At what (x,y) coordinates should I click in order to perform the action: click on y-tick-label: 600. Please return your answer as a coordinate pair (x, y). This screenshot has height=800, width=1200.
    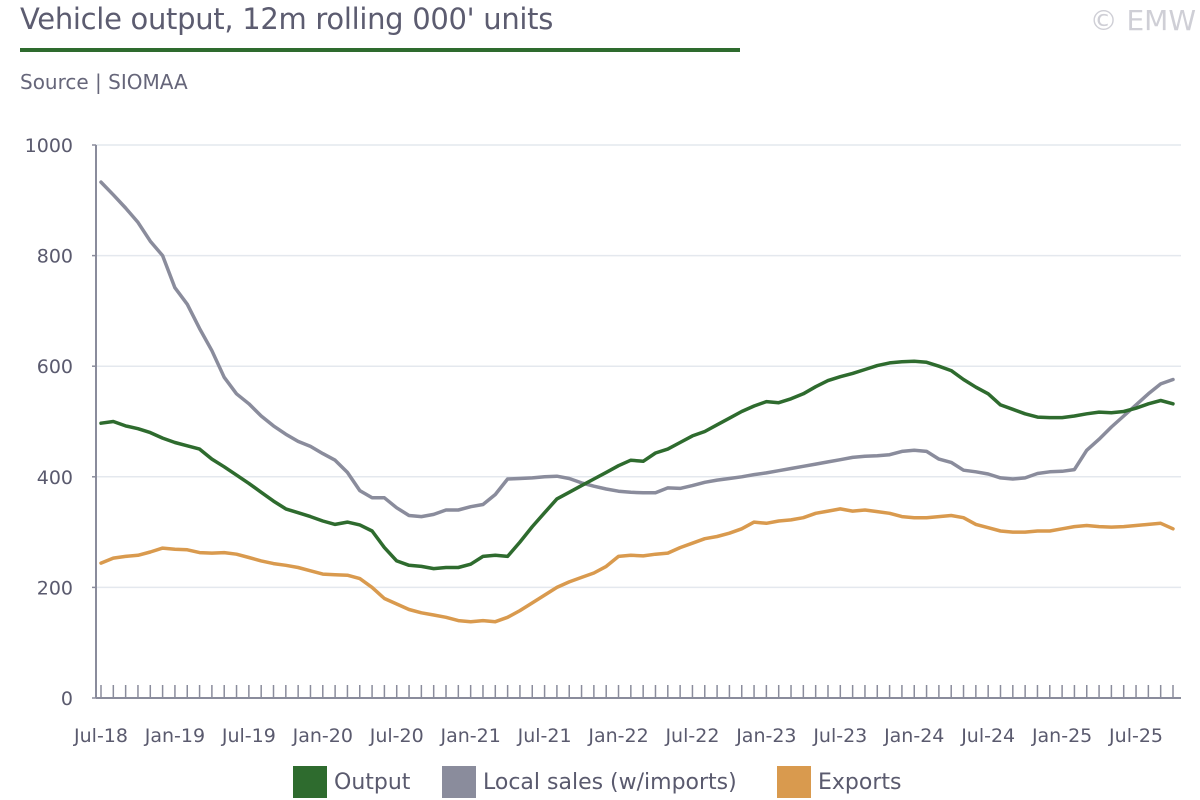
    Looking at the image, I should click on (55, 367).